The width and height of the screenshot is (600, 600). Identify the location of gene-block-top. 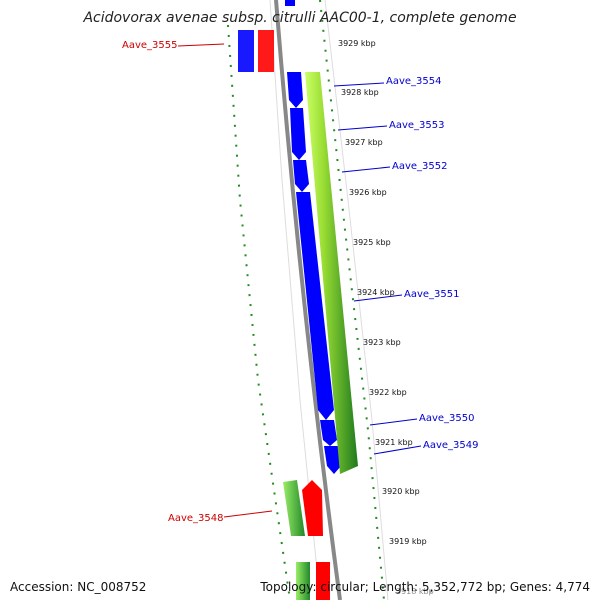
(290, 3).